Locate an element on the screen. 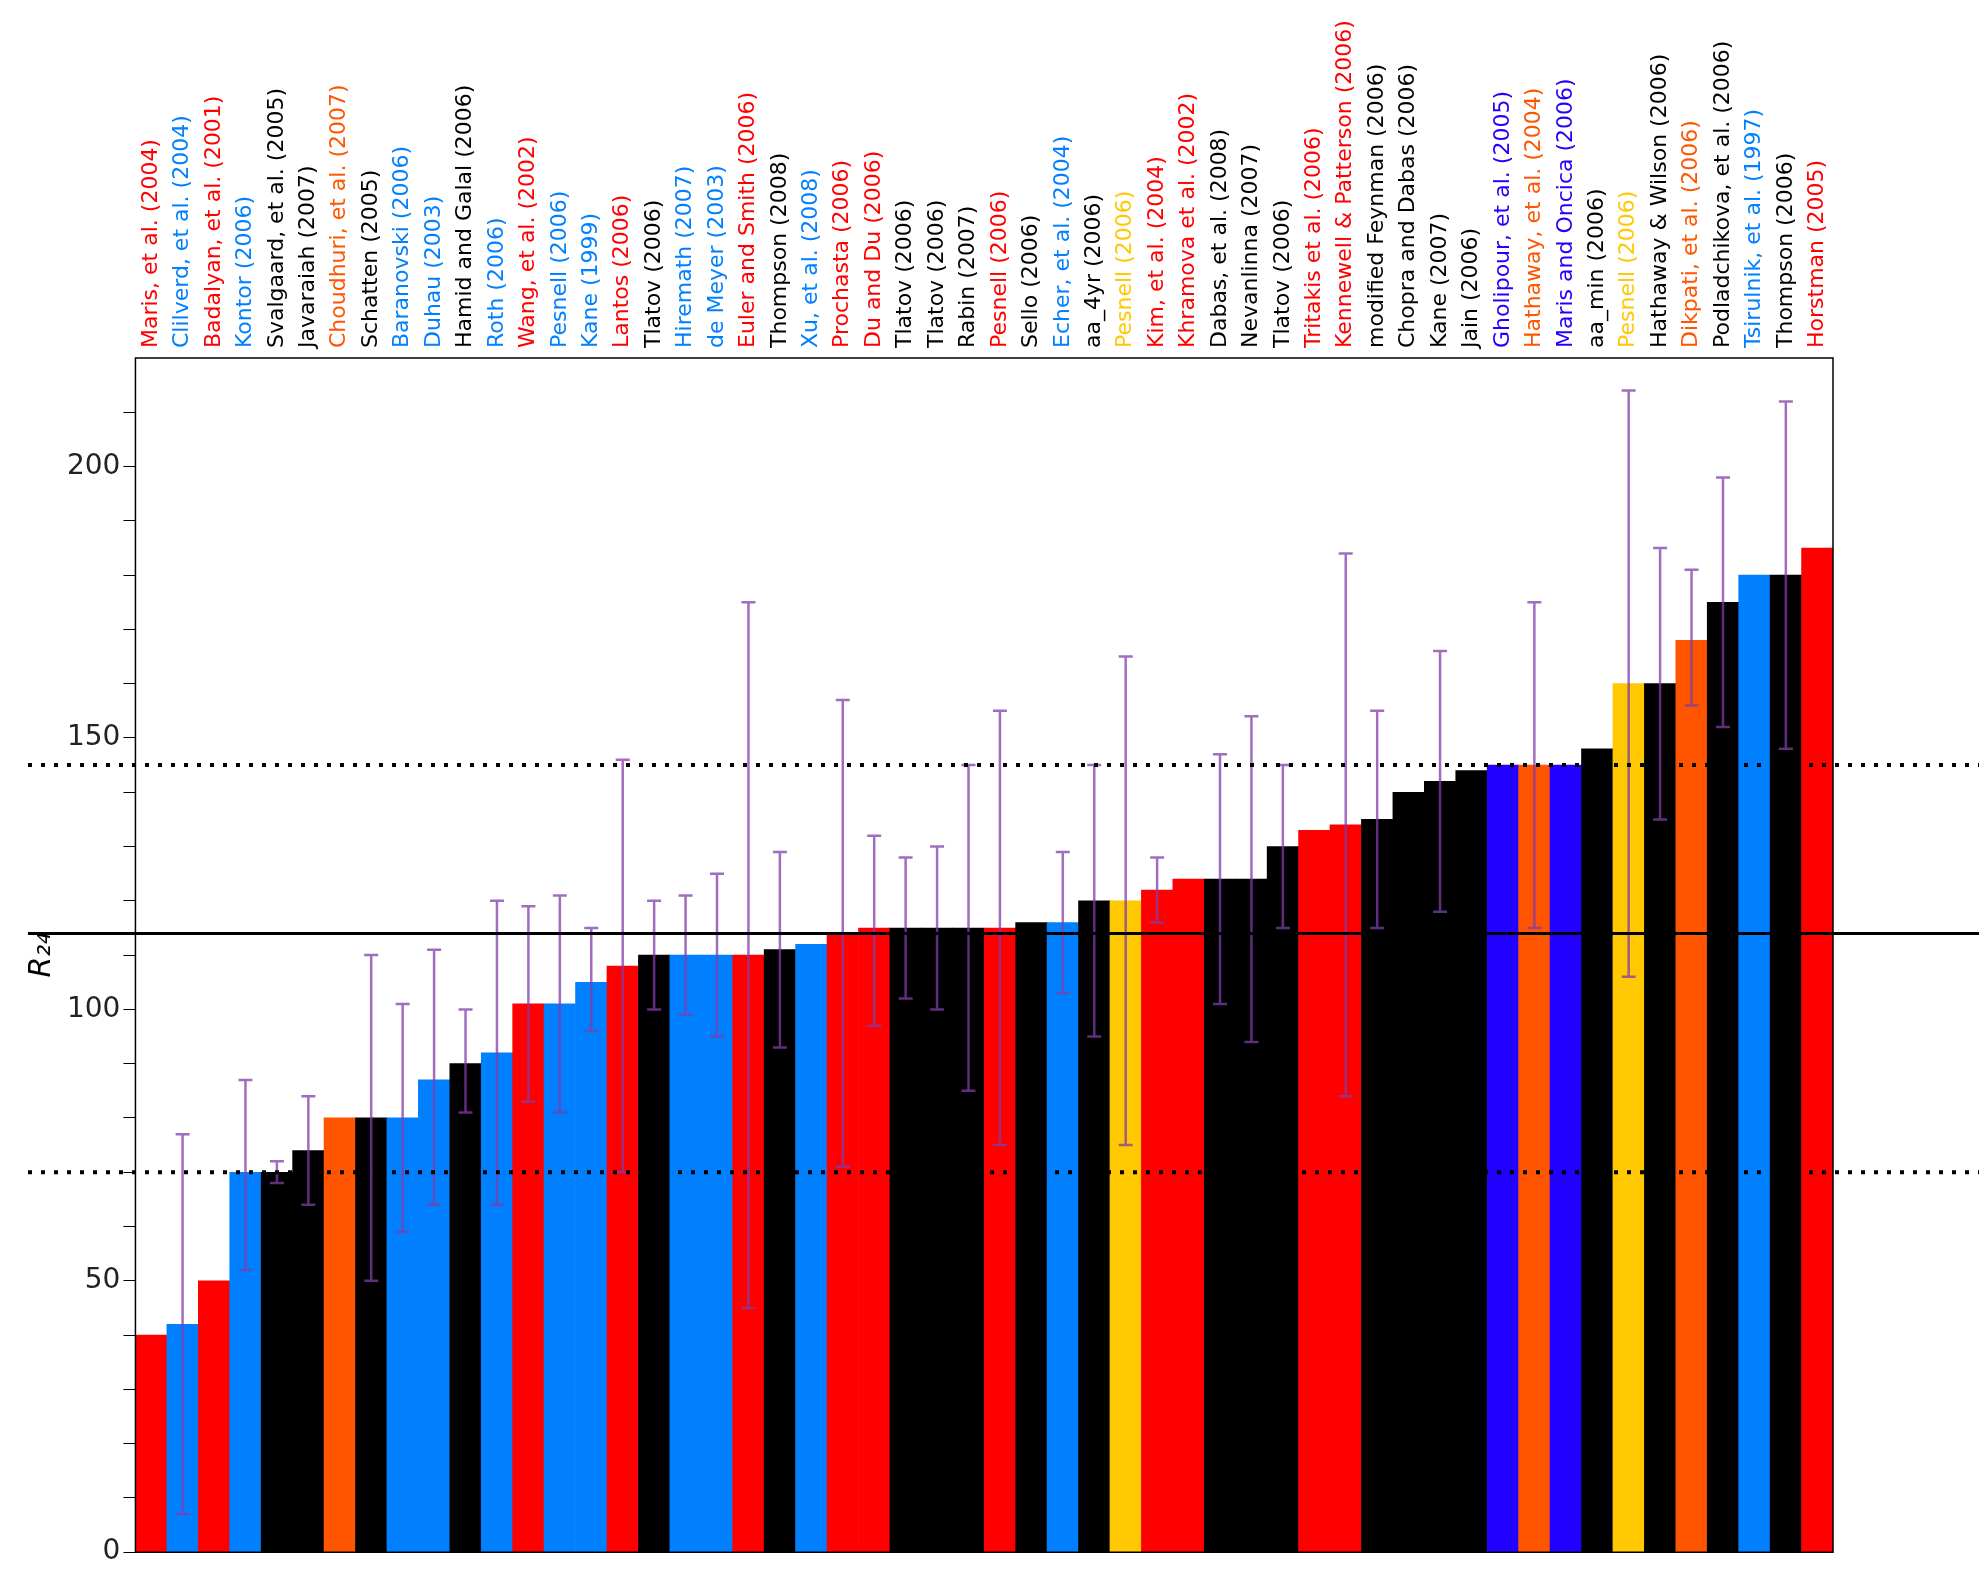 The image size is (1979, 1572). x-tick-label: Rabin (2007) is located at coordinates (967, 276).